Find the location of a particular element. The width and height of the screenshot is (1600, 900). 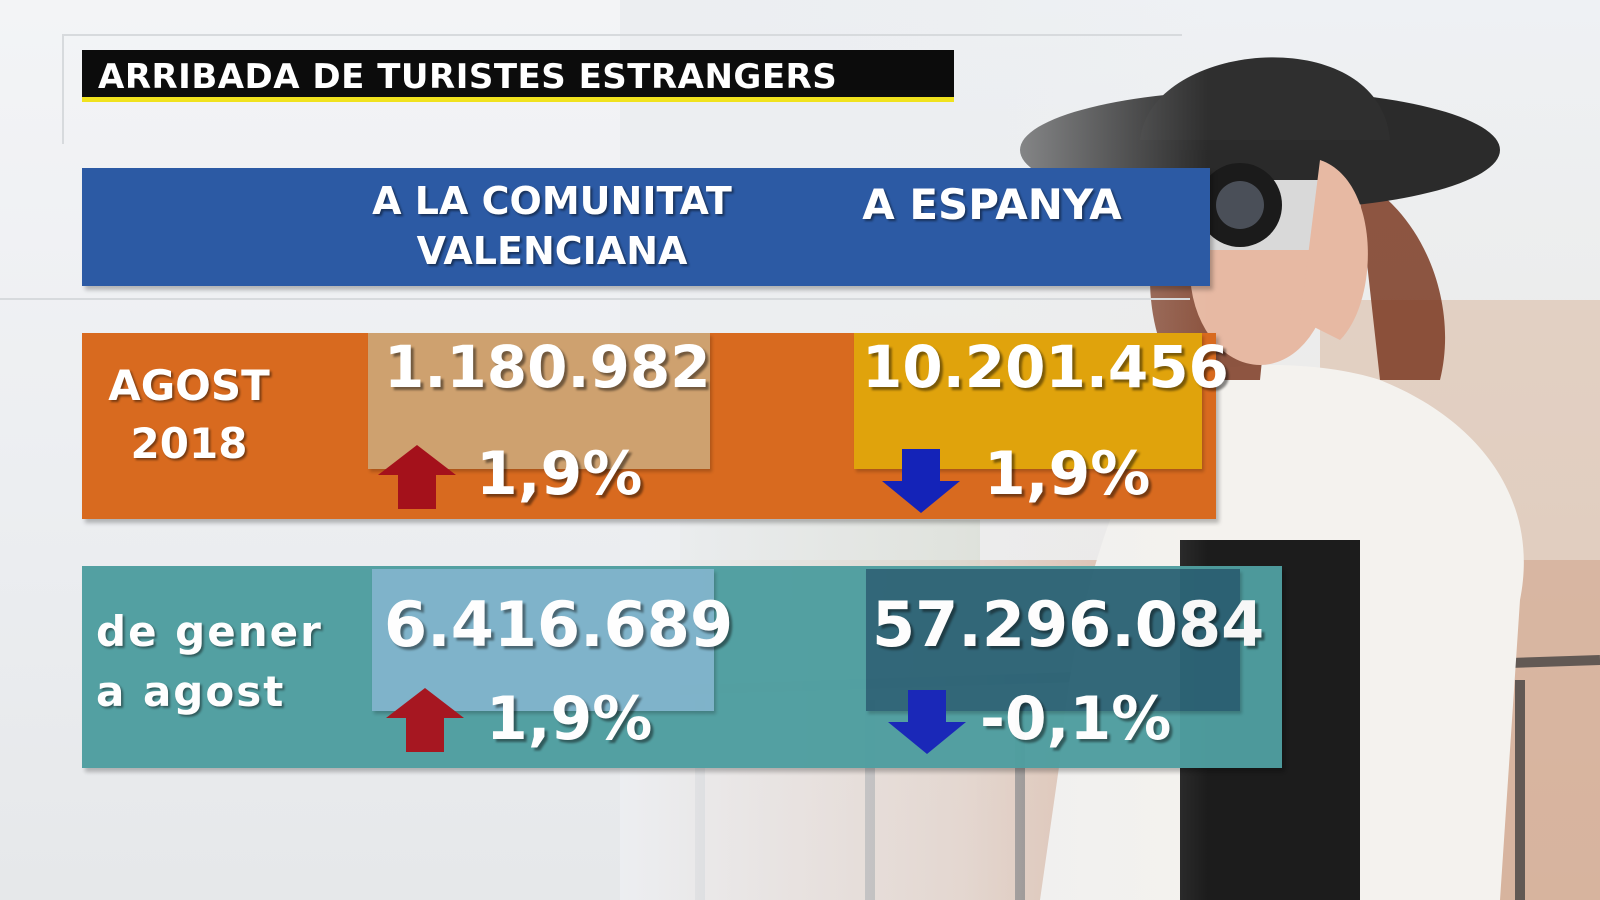

value-comunitat: 1.180.982 is located at coordinates (547, 367).